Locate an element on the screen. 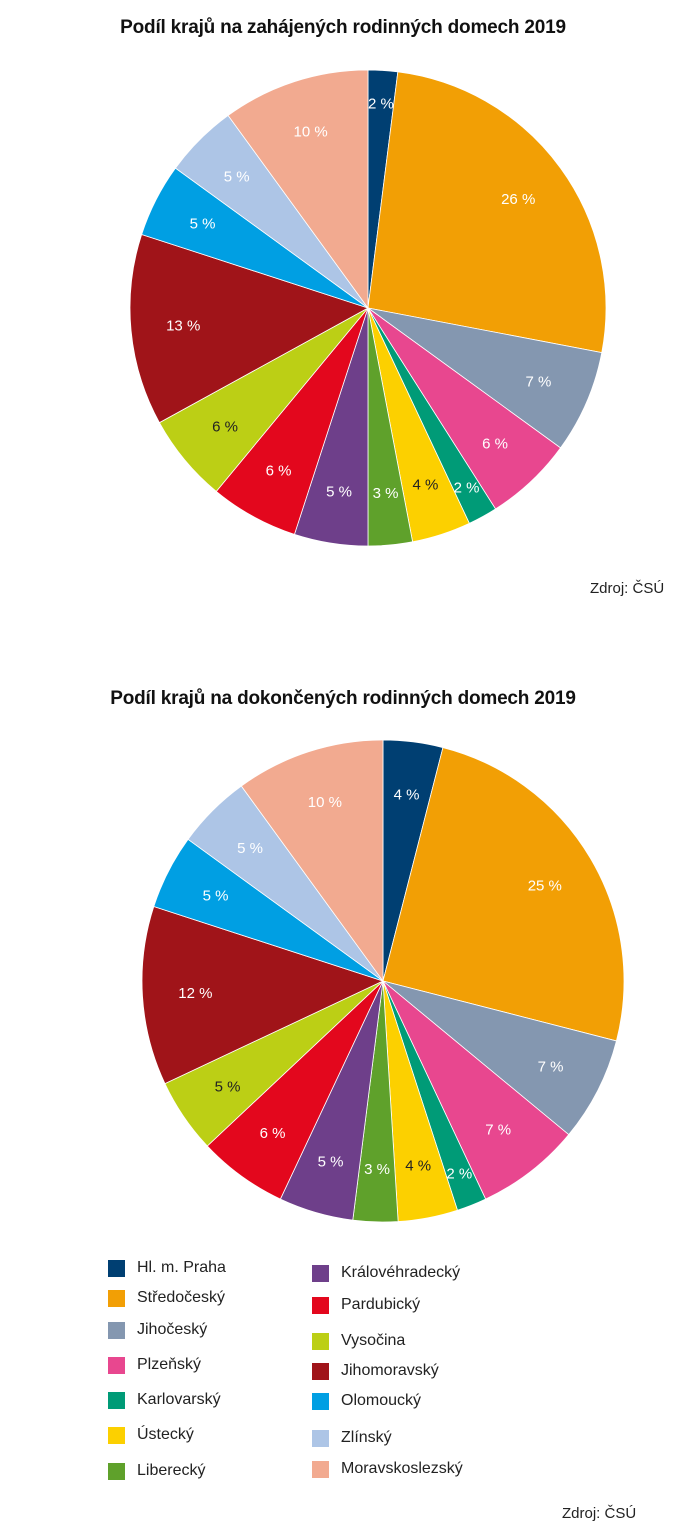  legend-item-olomoucky: Olomoucký is located at coordinates (366, 1401).